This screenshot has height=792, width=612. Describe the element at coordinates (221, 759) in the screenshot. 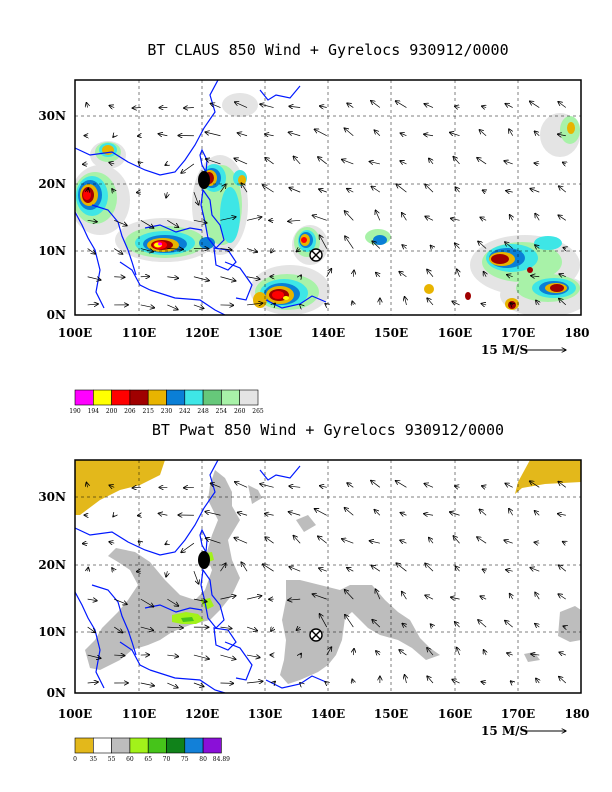

I see `legend-label: 84.89` at that location.